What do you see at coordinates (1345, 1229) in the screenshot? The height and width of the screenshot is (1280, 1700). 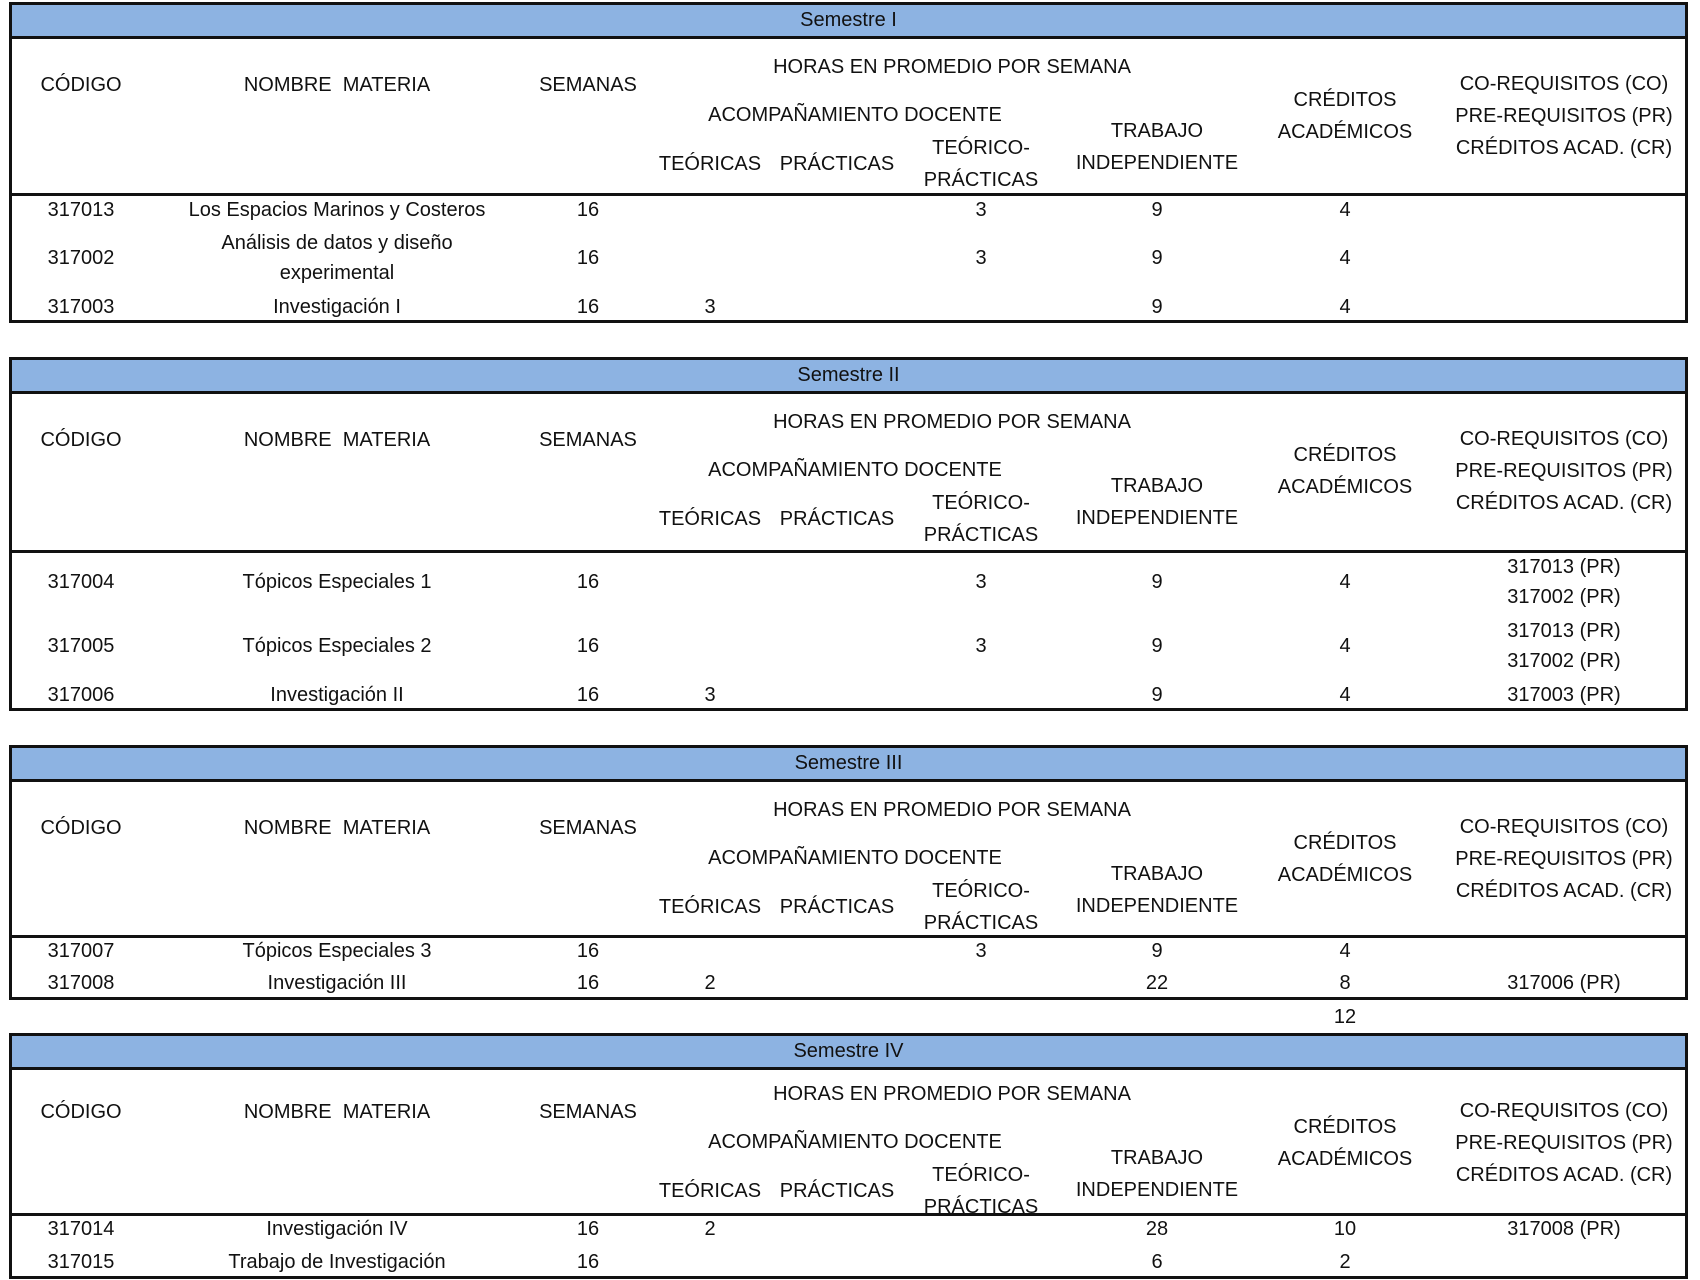 I see `cell-creditos: 10` at bounding box center [1345, 1229].